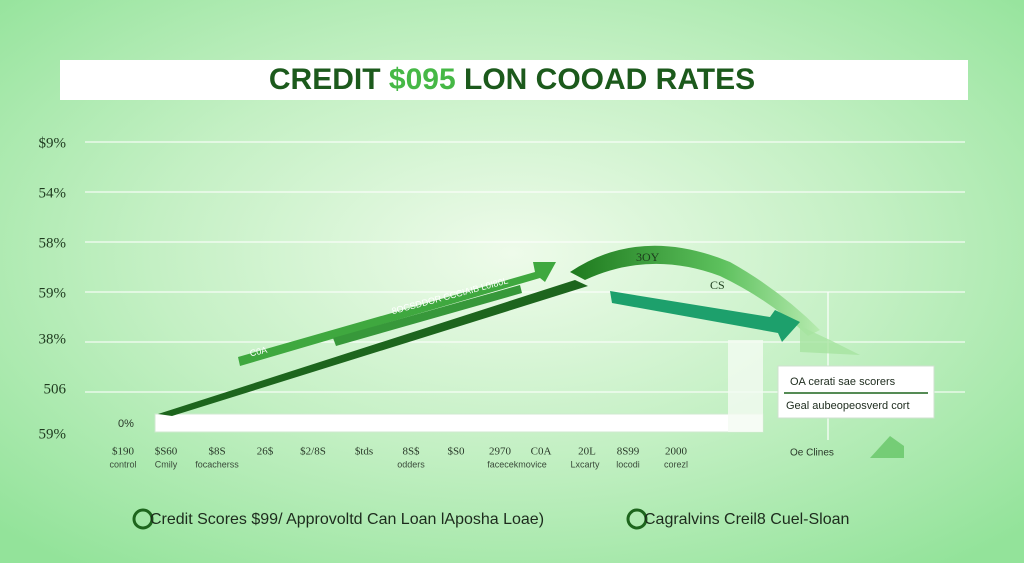 This screenshot has width=1024, height=563. I want to click on x-sublabel: locodi, so click(628, 464).